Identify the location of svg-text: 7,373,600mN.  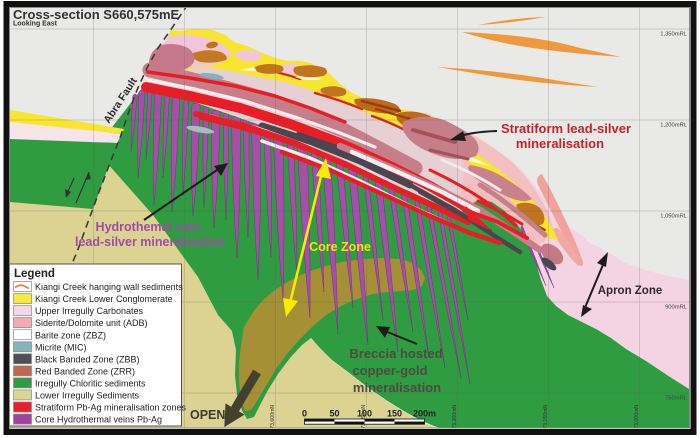
(273, 420).